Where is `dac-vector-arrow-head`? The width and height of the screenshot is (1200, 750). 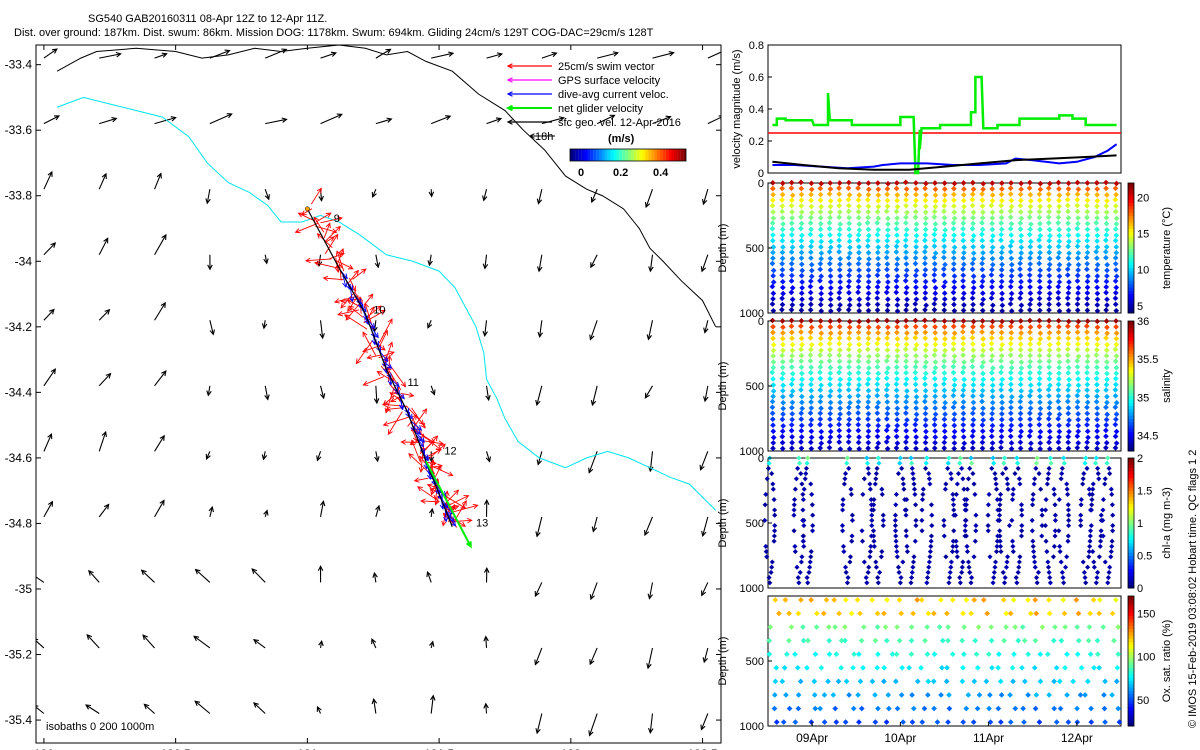
dac-vector-arrow-head is located at coordinates (373, 335).